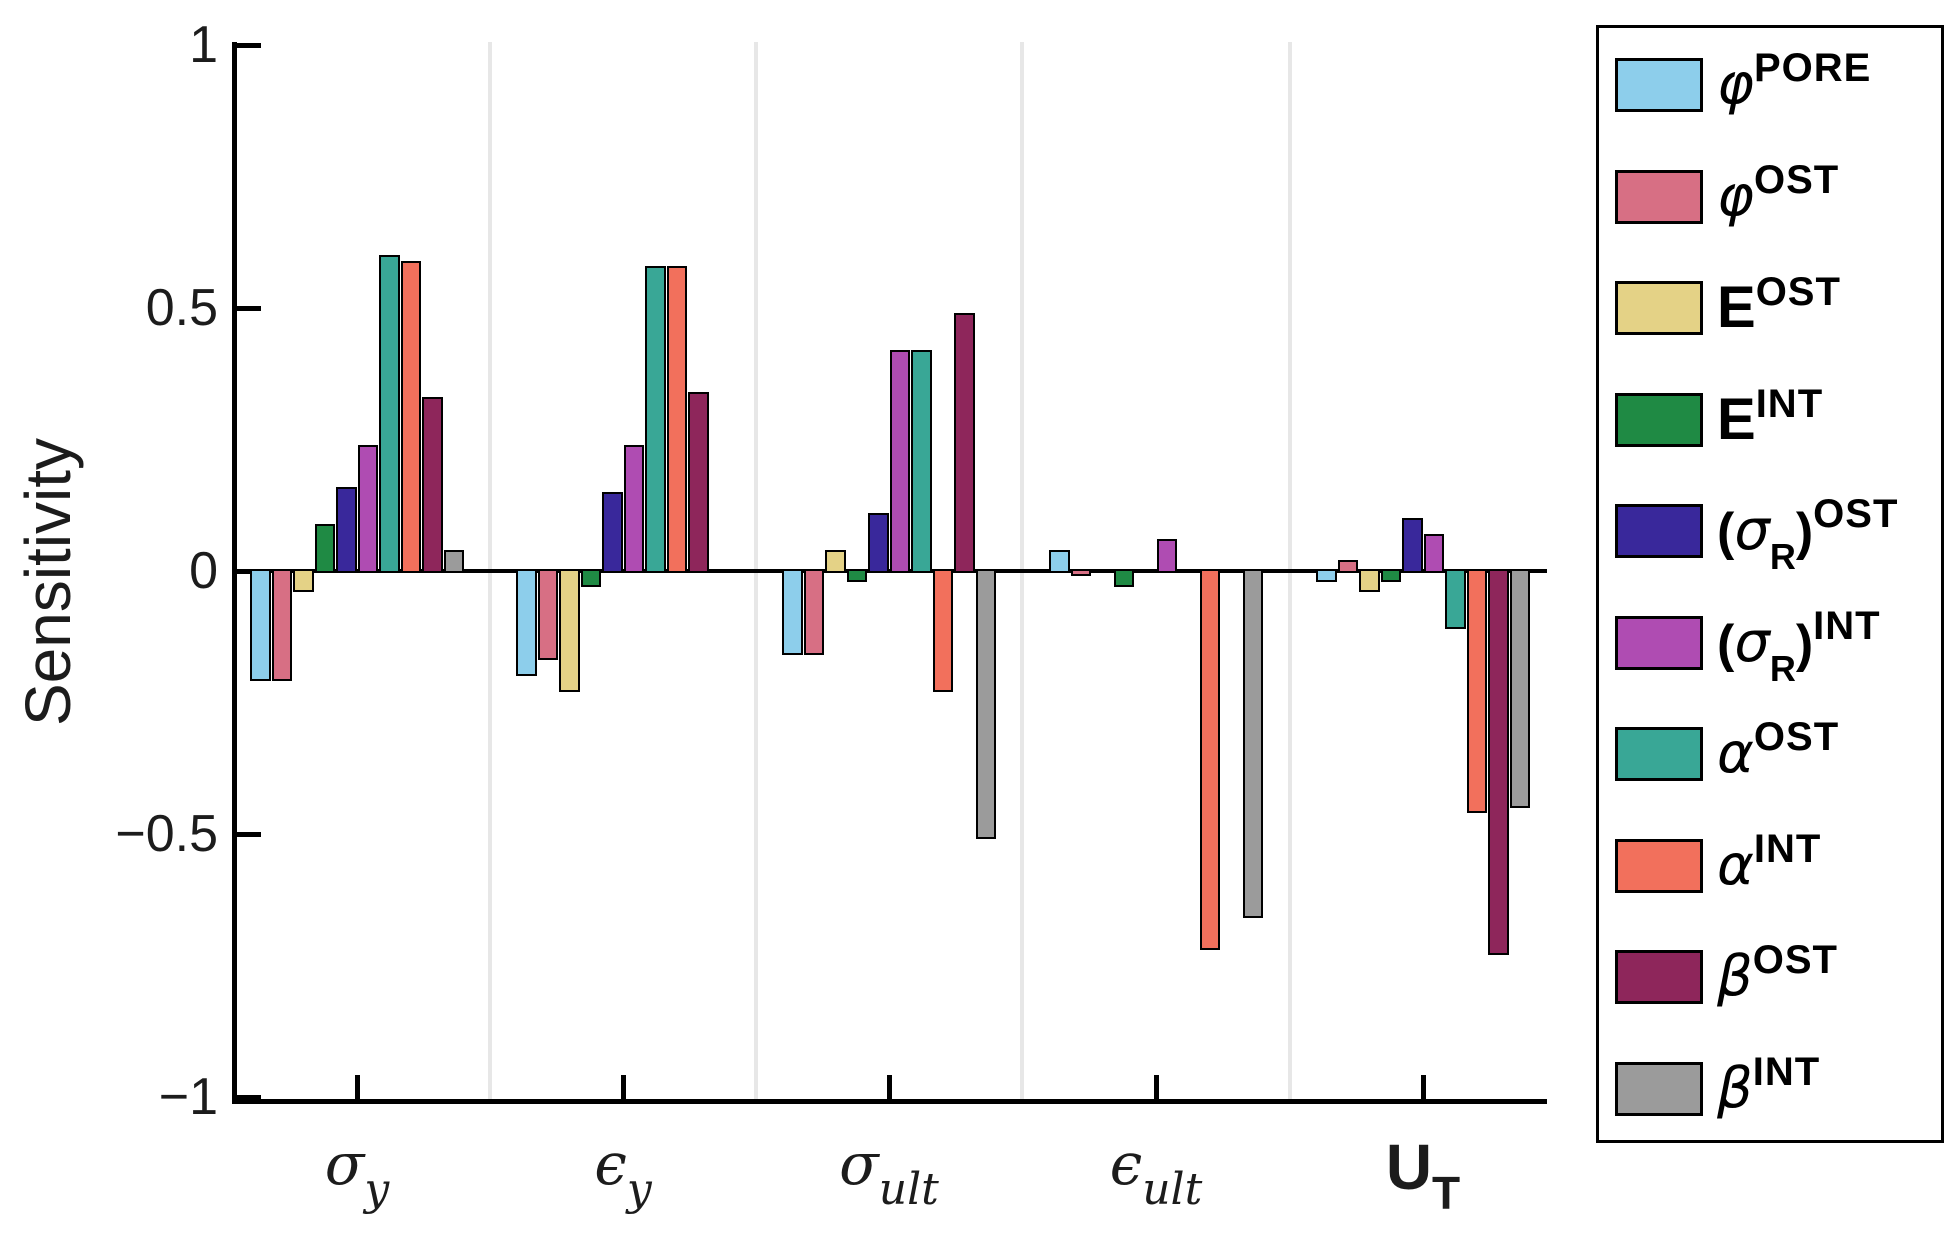 The height and width of the screenshot is (1244, 1950). Describe the element at coordinates (1446, 1193) in the screenshot. I see `x-label-subscript: T` at that location.